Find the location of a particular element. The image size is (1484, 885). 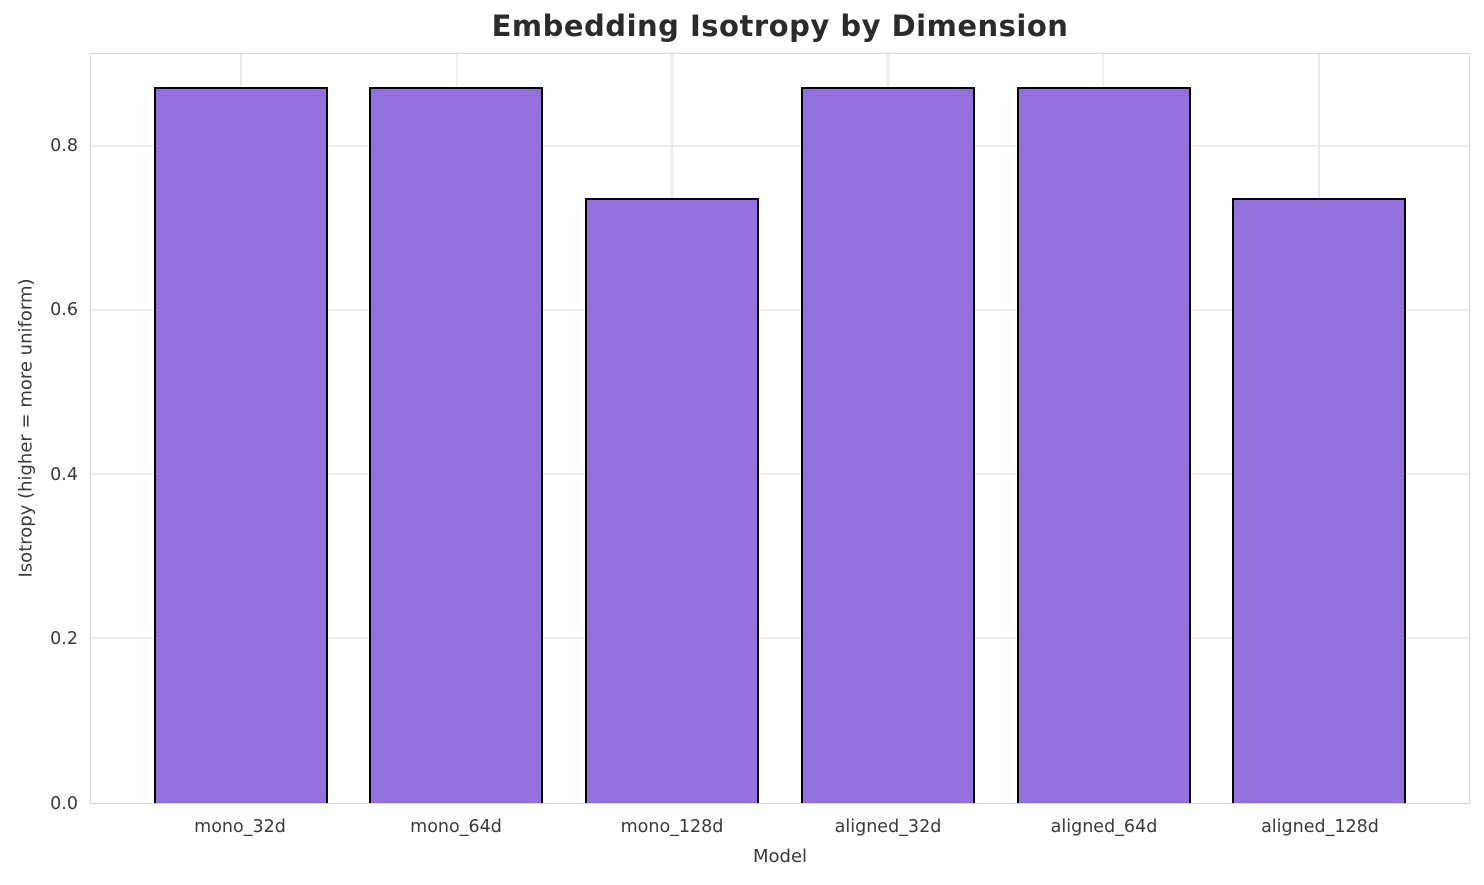

x-tick-label-mono_64d: mono_64d is located at coordinates (456, 827).